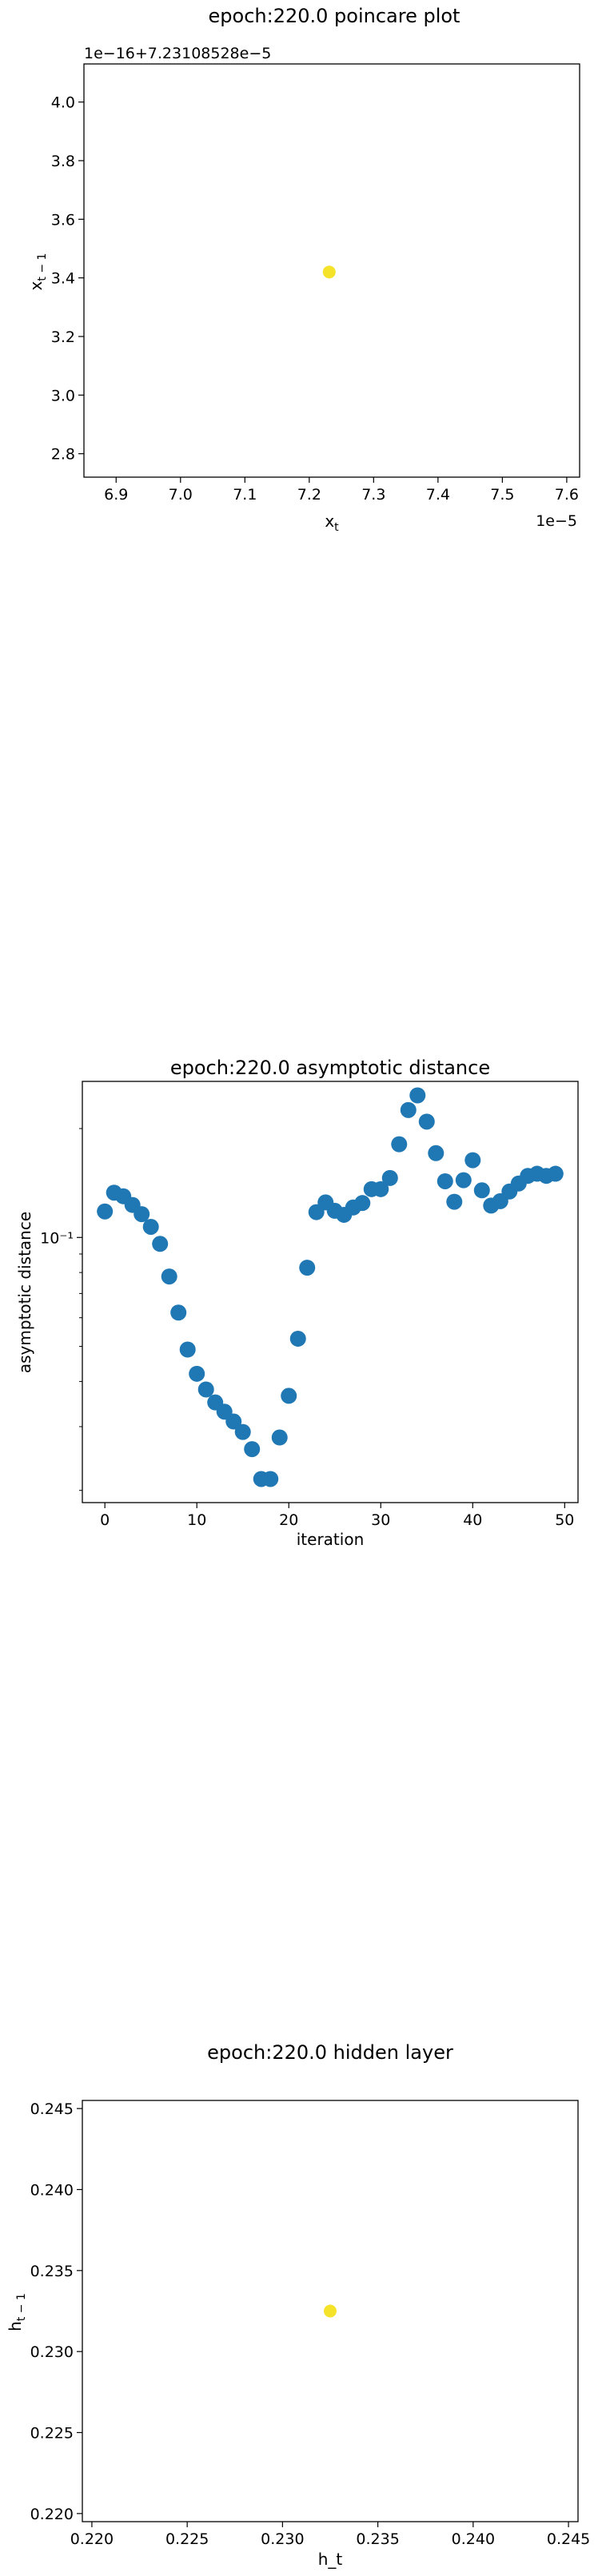 The image size is (602, 2576). What do you see at coordinates (341, 490) in the screenshot?
I see `x-ticks: 6.9 7.0 7.1 7.2 7.3 7.4 7.5 7.6` at bounding box center [341, 490].